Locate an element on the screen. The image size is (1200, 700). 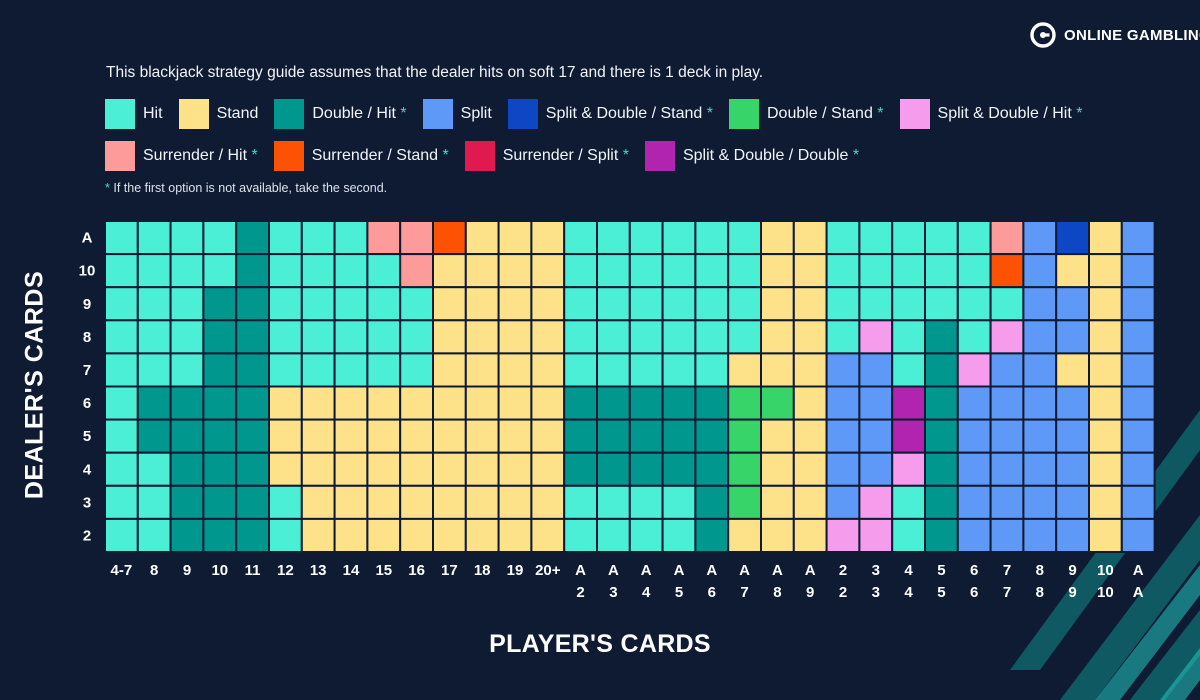
legend-item-pds: Split & Double / Stand * is located at coordinates (610, 114).